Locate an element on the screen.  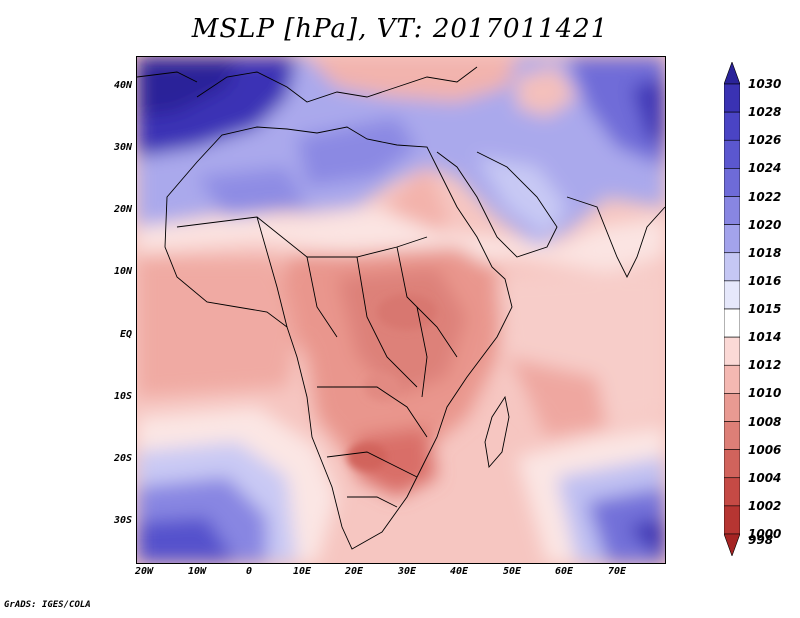
lon-label-20e: 20E is located at coordinates (354, 571).